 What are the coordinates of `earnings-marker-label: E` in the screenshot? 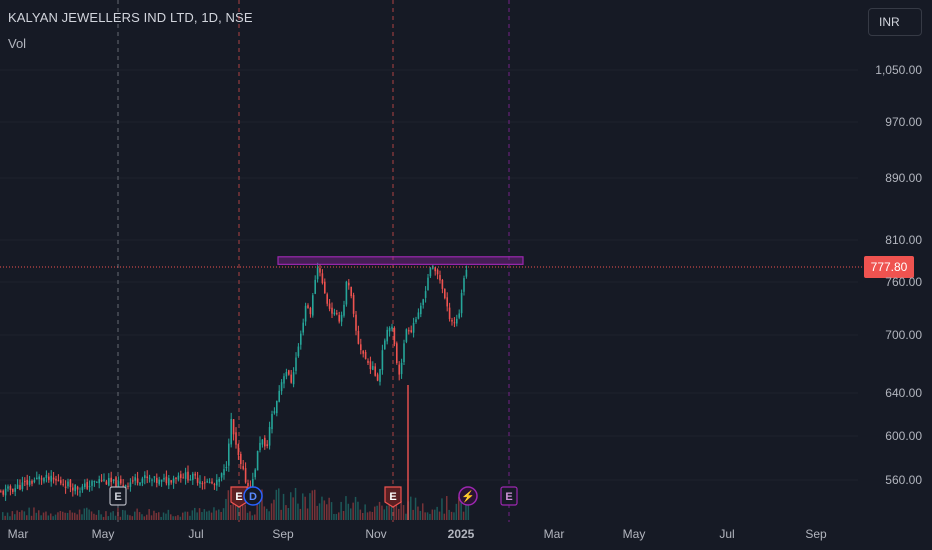 It's located at (238, 497).